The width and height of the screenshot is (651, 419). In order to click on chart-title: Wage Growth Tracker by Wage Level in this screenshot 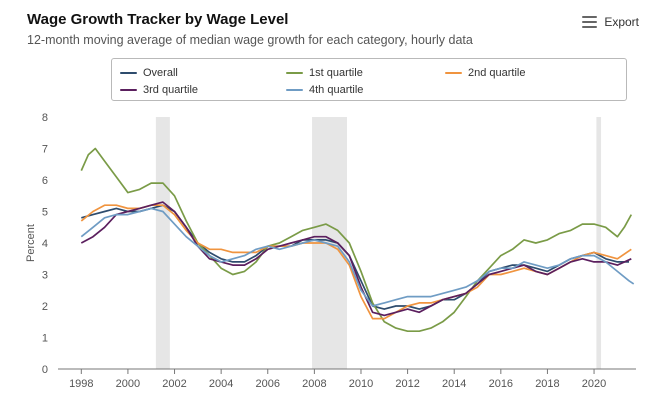, I will do `click(158, 19)`.